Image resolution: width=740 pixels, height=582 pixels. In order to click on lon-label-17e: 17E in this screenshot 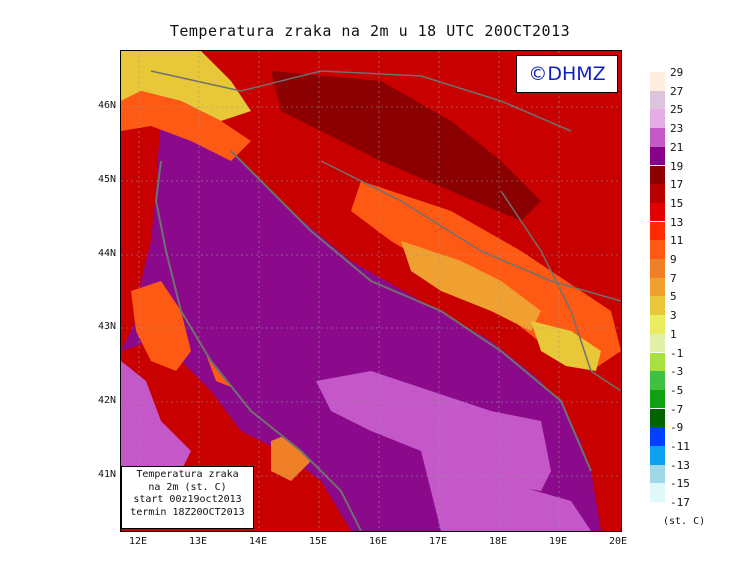, I will do `click(438, 541)`.